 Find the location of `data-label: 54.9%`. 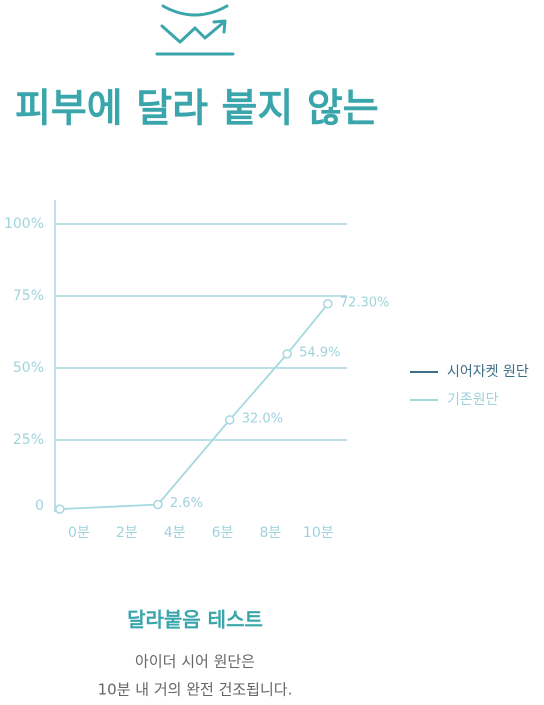

data-label: 54.9% is located at coordinates (319, 352).